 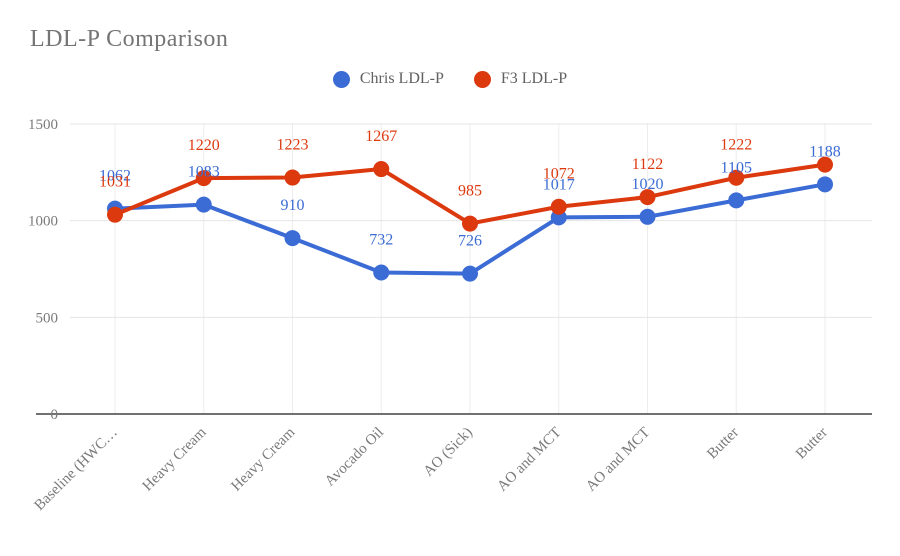 I want to click on point-value-label-f3-ldl-p-5: 1072, so click(x=559, y=174).